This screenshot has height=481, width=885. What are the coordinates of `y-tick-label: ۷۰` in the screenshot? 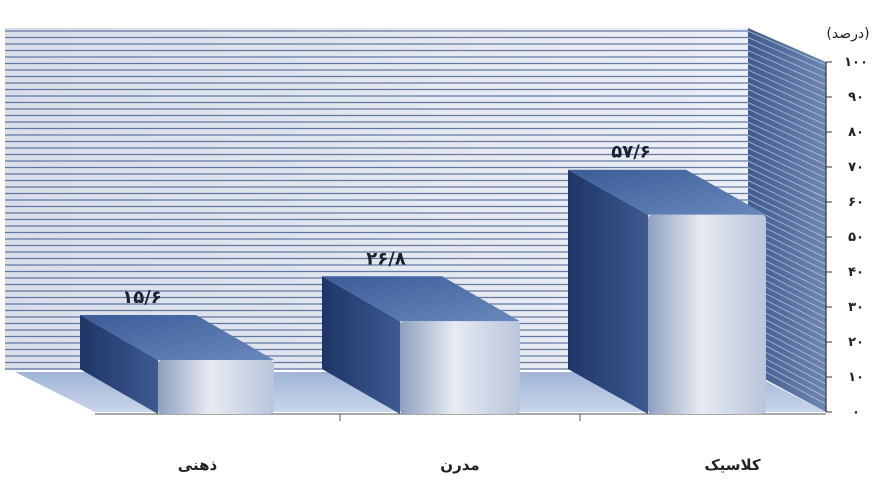 It's located at (856, 167).